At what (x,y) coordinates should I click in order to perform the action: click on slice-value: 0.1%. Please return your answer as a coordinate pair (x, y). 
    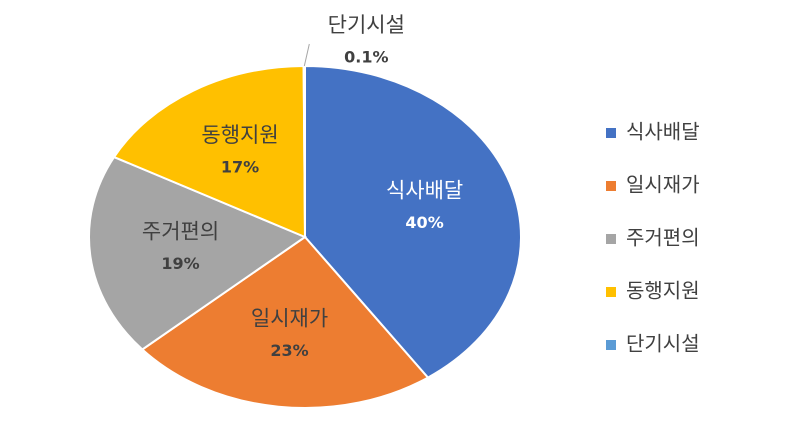
    Looking at the image, I should click on (366, 57).